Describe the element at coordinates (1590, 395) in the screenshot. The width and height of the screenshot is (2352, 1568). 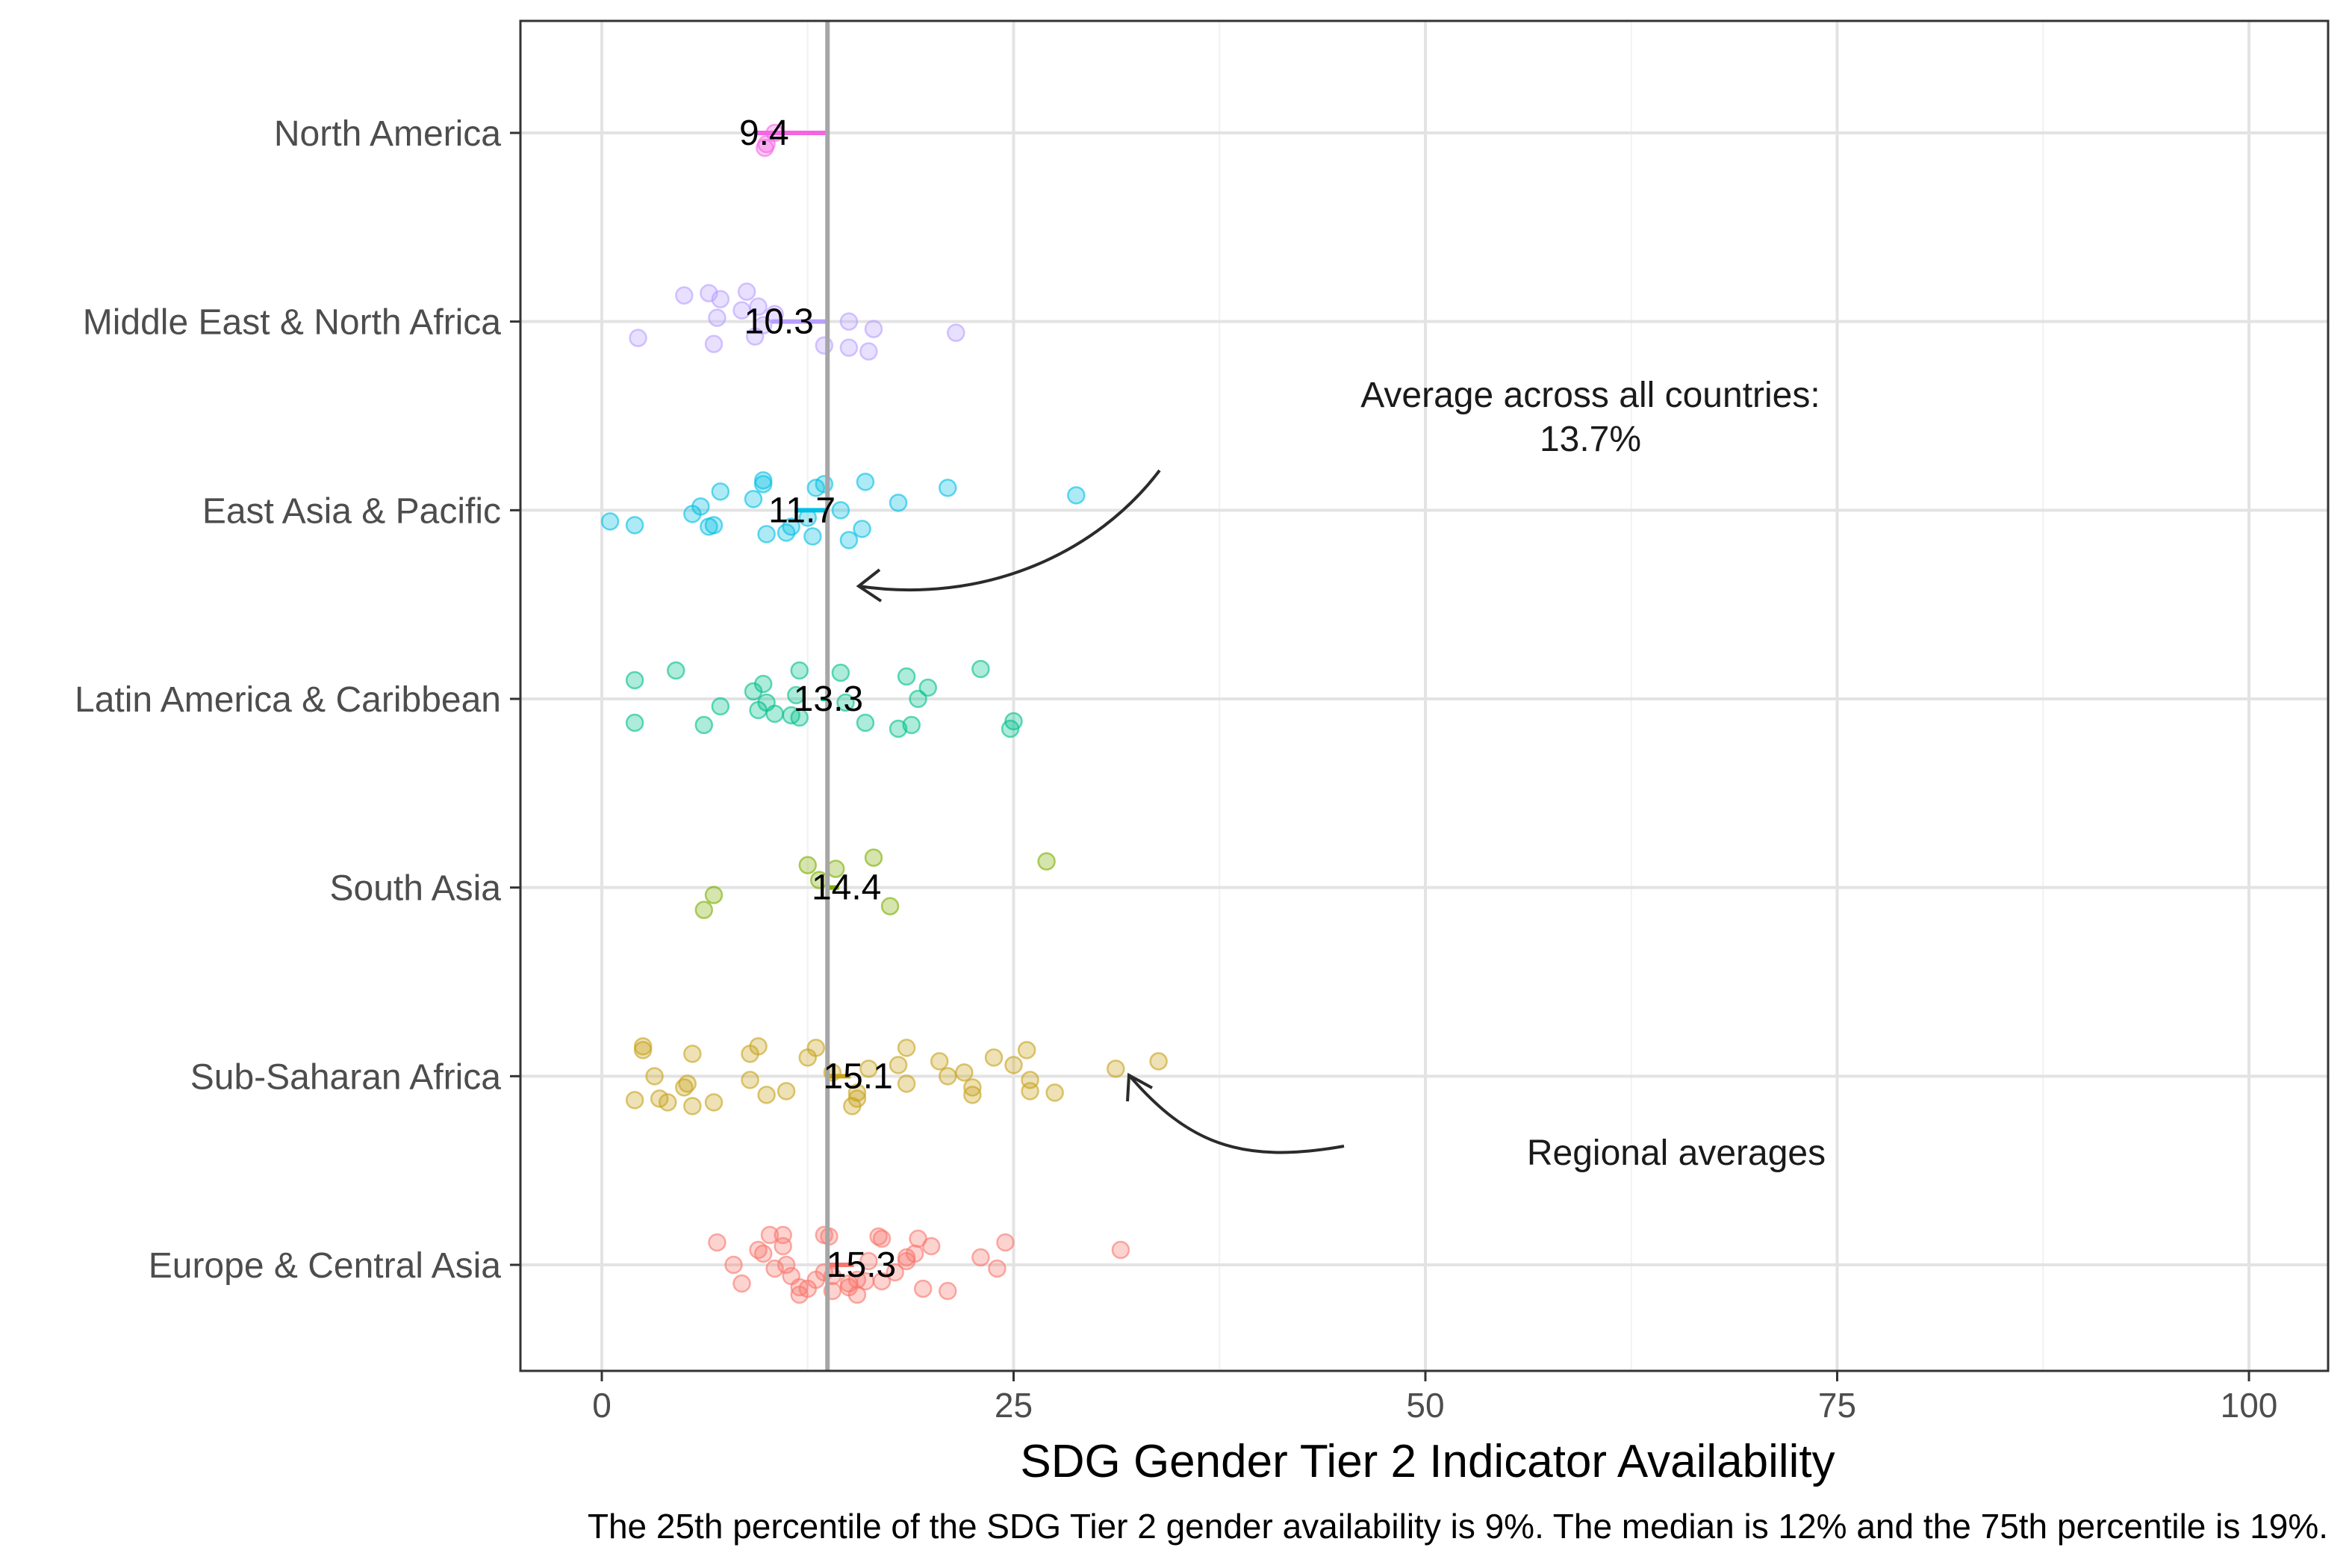
I see `annotation-overall-line-1: Average across all countries:` at that location.